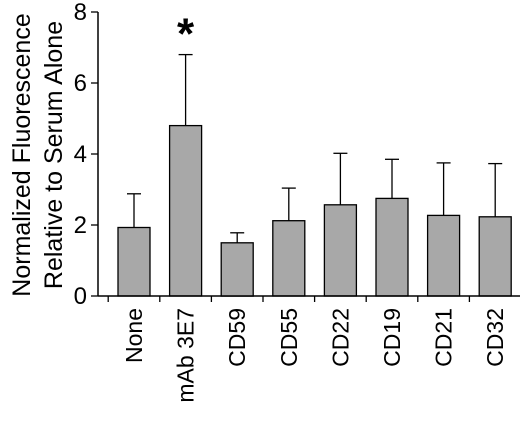  Describe the element at coordinates (289, 258) in the screenshot. I see `bar-cd55` at that location.